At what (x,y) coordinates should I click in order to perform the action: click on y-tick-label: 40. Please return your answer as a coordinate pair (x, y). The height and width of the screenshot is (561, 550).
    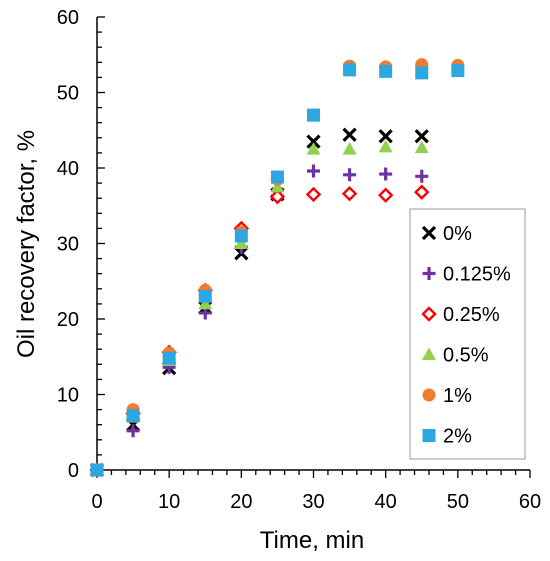
    Looking at the image, I should click on (68, 169).